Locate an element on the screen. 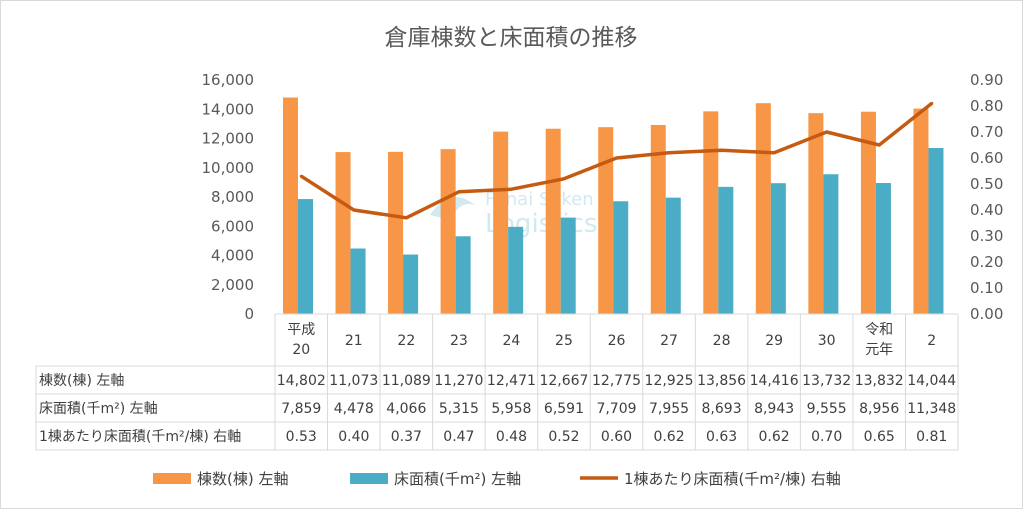  left-axis-tick: 6,000 is located at coordinates (232, 226).